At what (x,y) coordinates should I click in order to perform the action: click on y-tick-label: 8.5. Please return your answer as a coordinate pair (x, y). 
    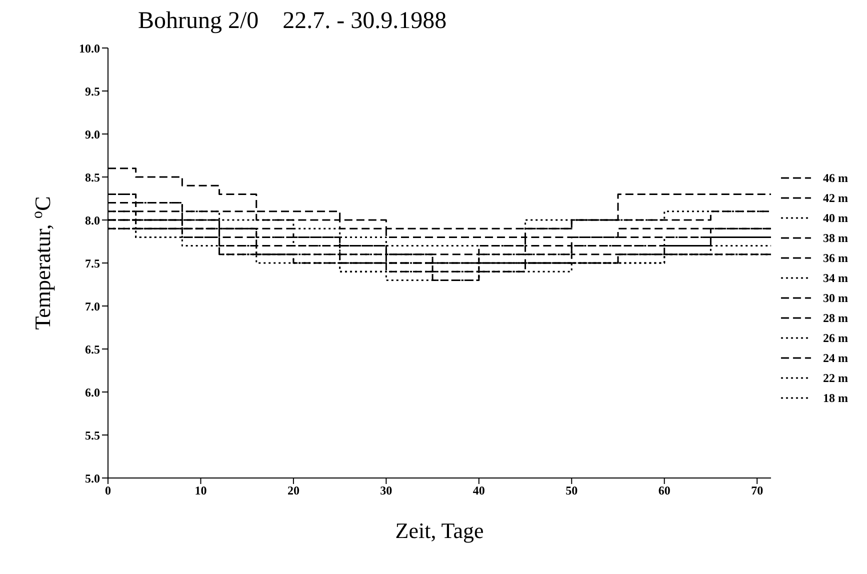
    Looking at the image, I should click on (92, 177).